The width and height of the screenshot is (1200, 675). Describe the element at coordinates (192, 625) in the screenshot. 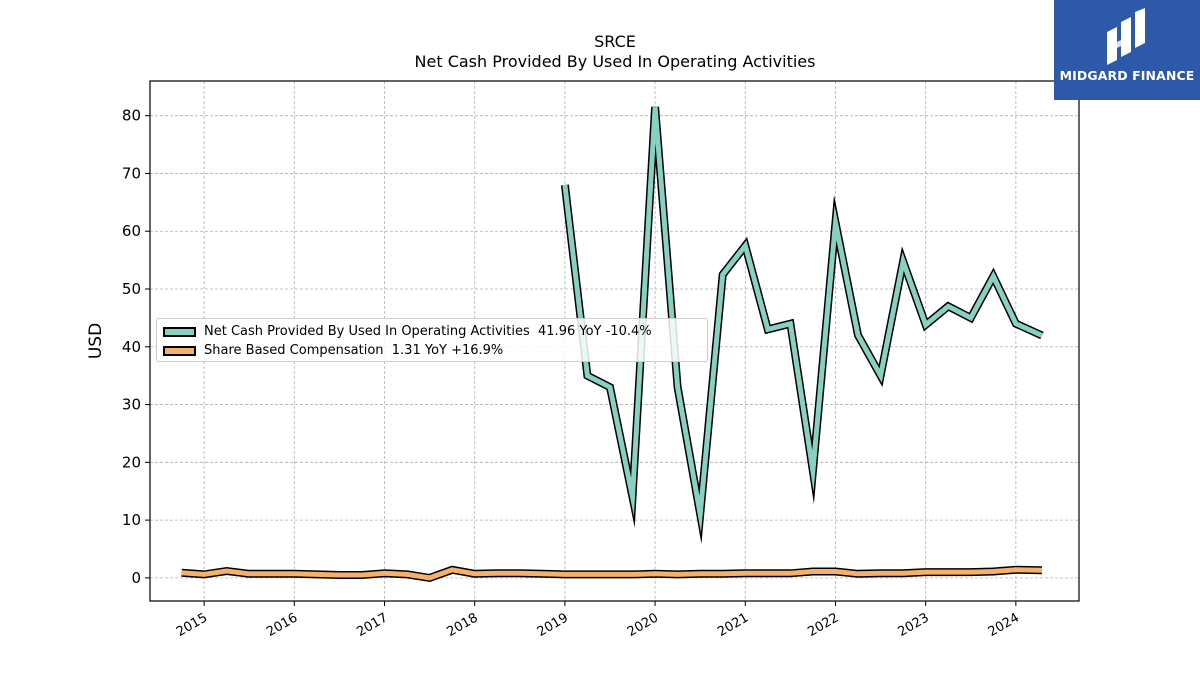

I see `x-tick-label: 2015` at that location.